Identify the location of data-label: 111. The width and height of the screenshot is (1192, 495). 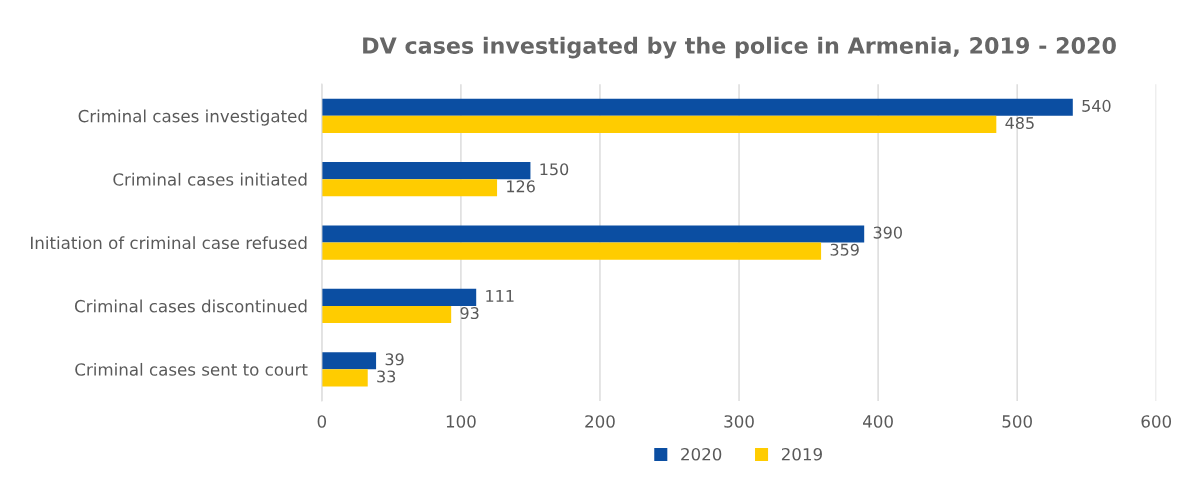
(500, 296).